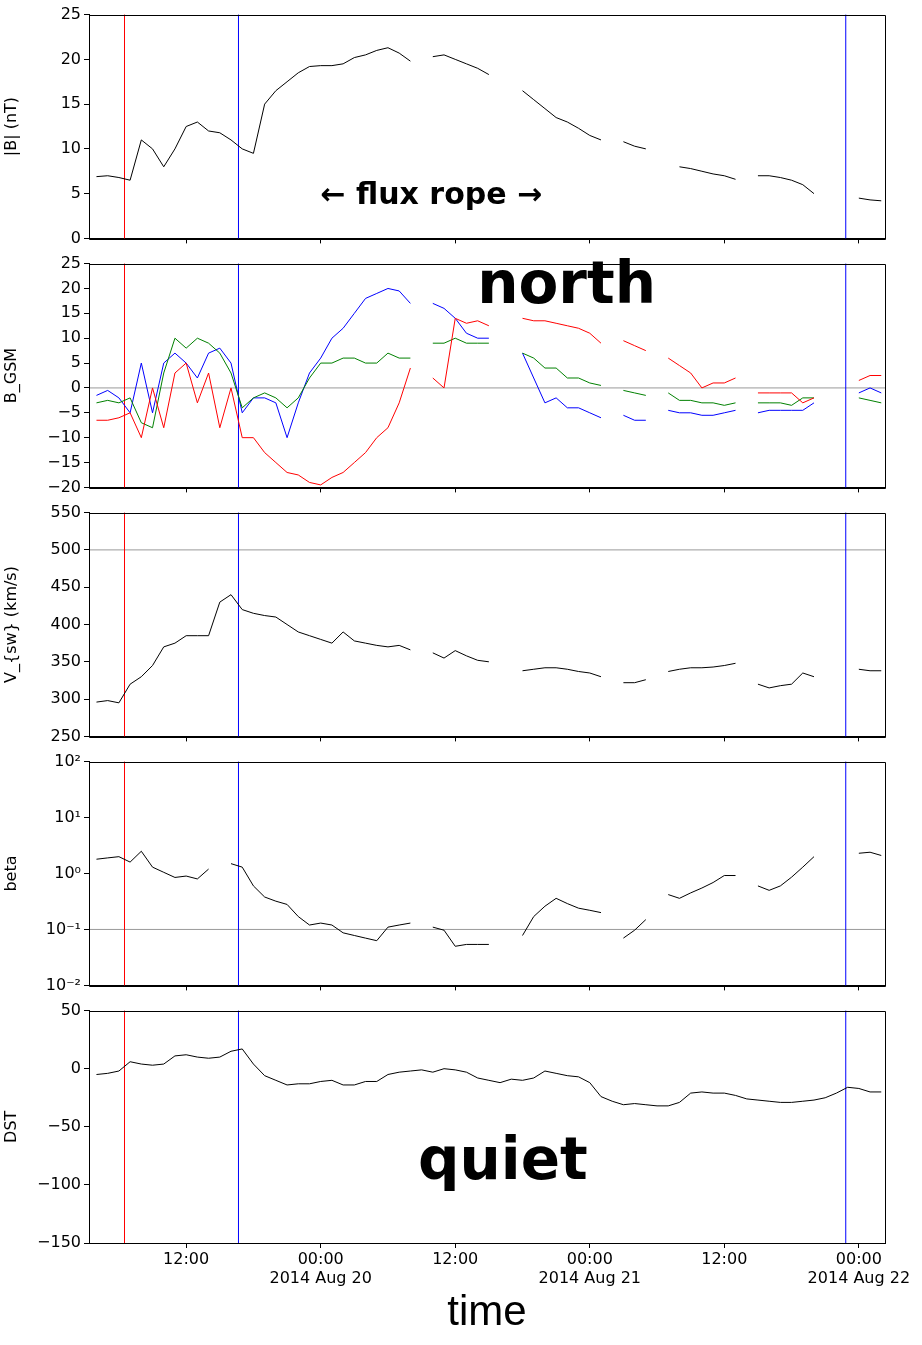  What do you see at coordinates (59, 1184) in the screenshot?
I see `y-tick-label: −100` at bounding box center [59, 1184].